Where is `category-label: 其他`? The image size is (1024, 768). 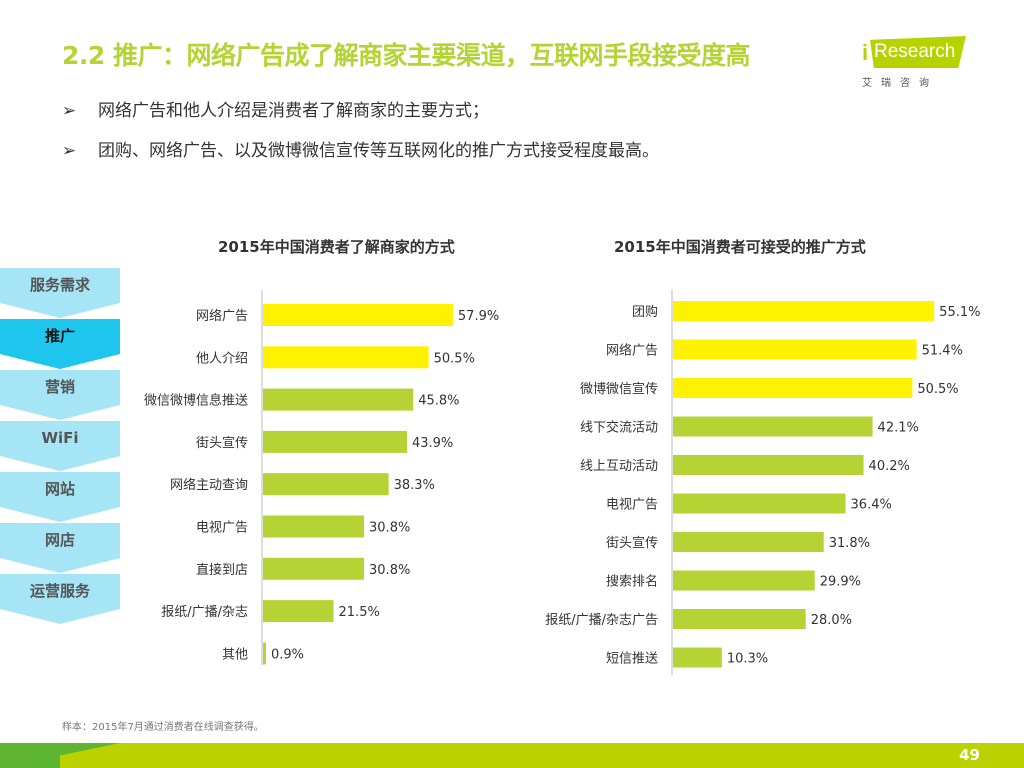
category-label: 其他 is located at coordinates (235, 654).